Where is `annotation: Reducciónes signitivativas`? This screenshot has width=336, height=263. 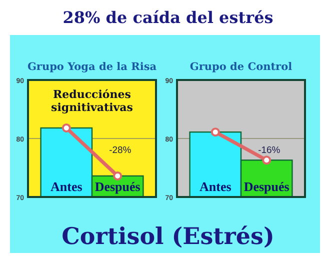 annotation: Reducciónes signitivativas is located at coordinates (92, 101).